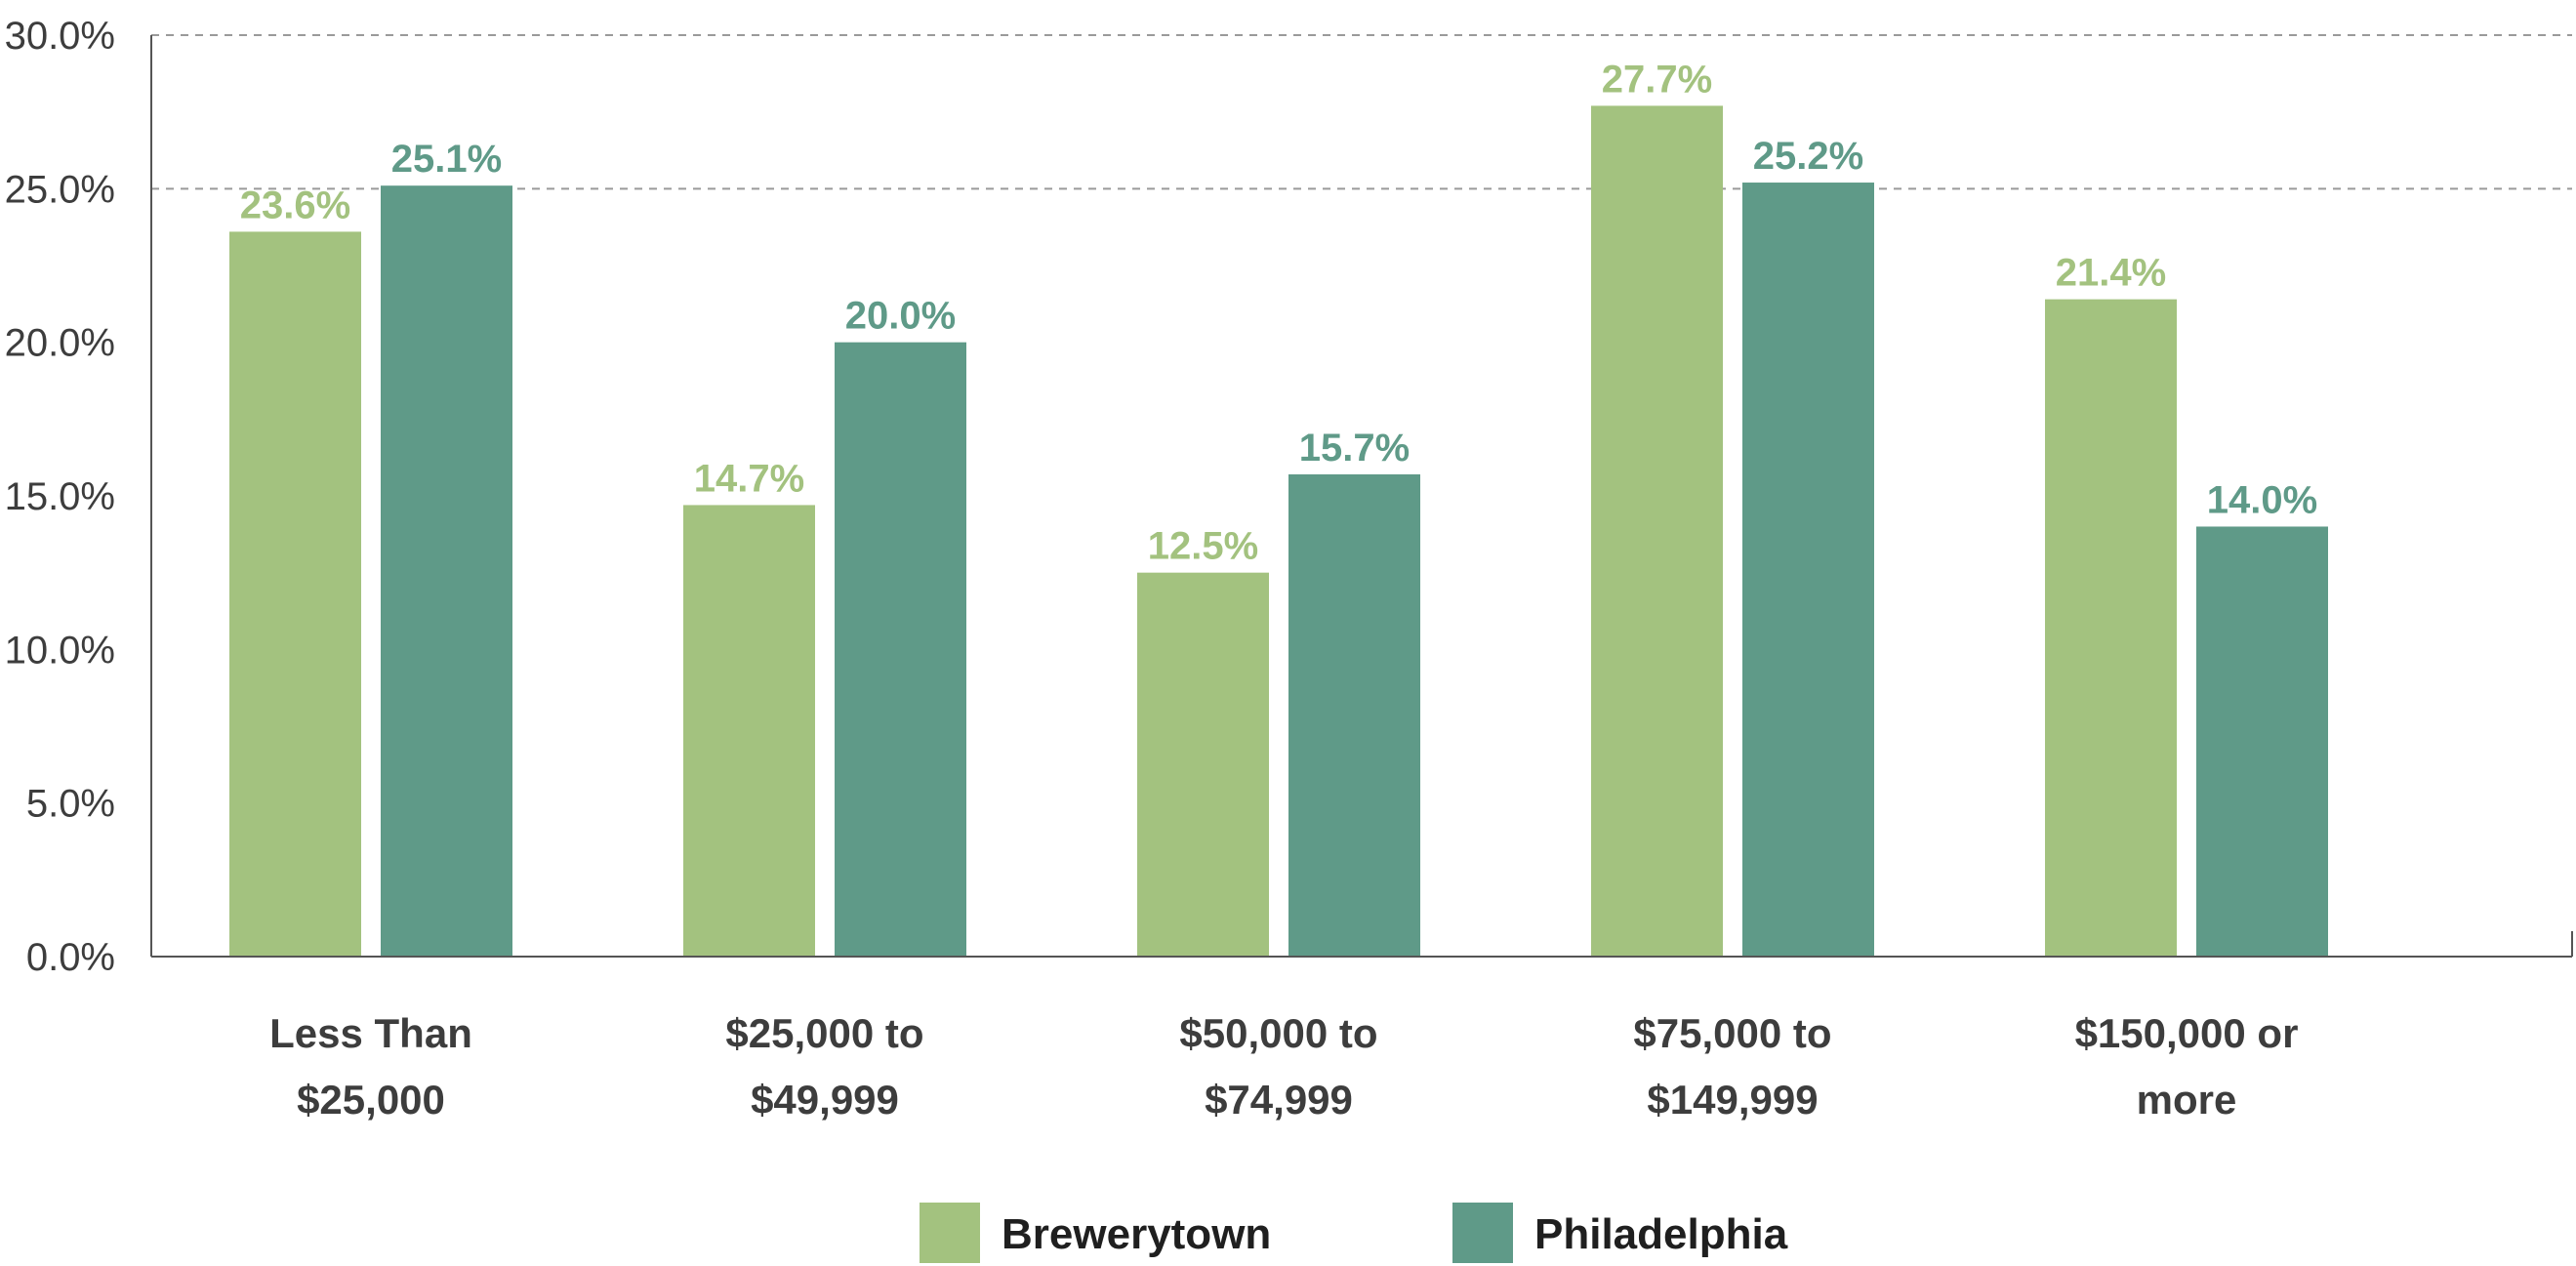 This screenshot has width=2576, height=1266. Describe the element at coordinates (70, 957) in the screenshot. I see `y-tick-label: 0.0%` at that location.